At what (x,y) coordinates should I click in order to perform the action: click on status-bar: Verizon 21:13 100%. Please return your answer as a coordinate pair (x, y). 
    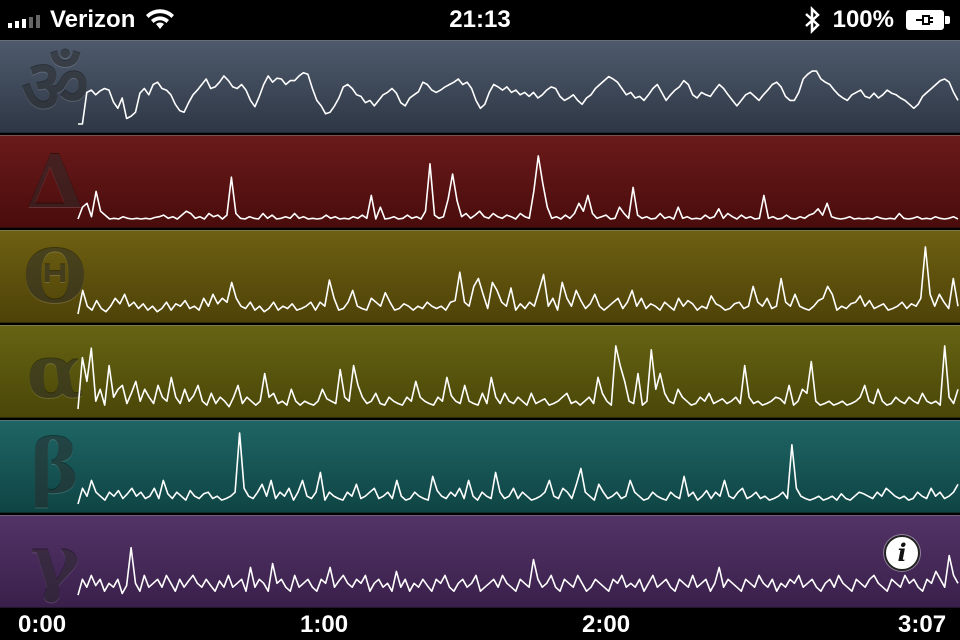
    Looking at the image, I should click on (480, 20).